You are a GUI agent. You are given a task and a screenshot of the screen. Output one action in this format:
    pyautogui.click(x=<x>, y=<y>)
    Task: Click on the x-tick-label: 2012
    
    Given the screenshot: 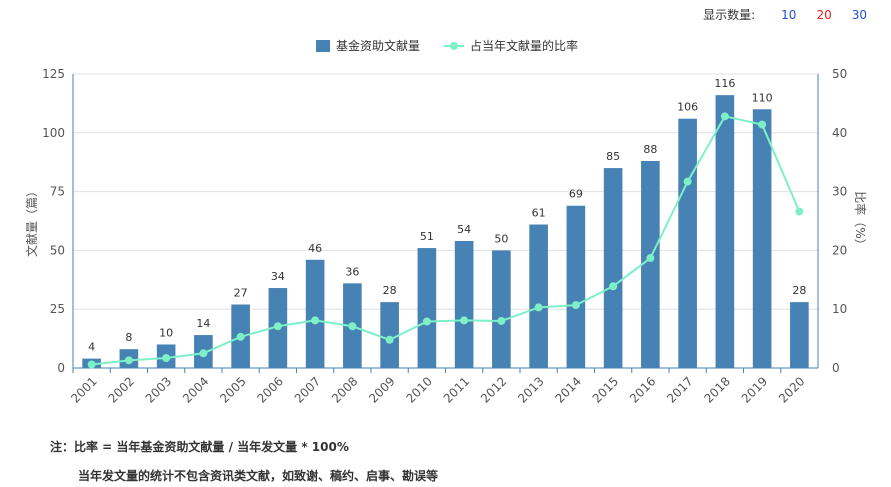 What is the action you would take?
    pyautogui.click(x=493, y=389)
    